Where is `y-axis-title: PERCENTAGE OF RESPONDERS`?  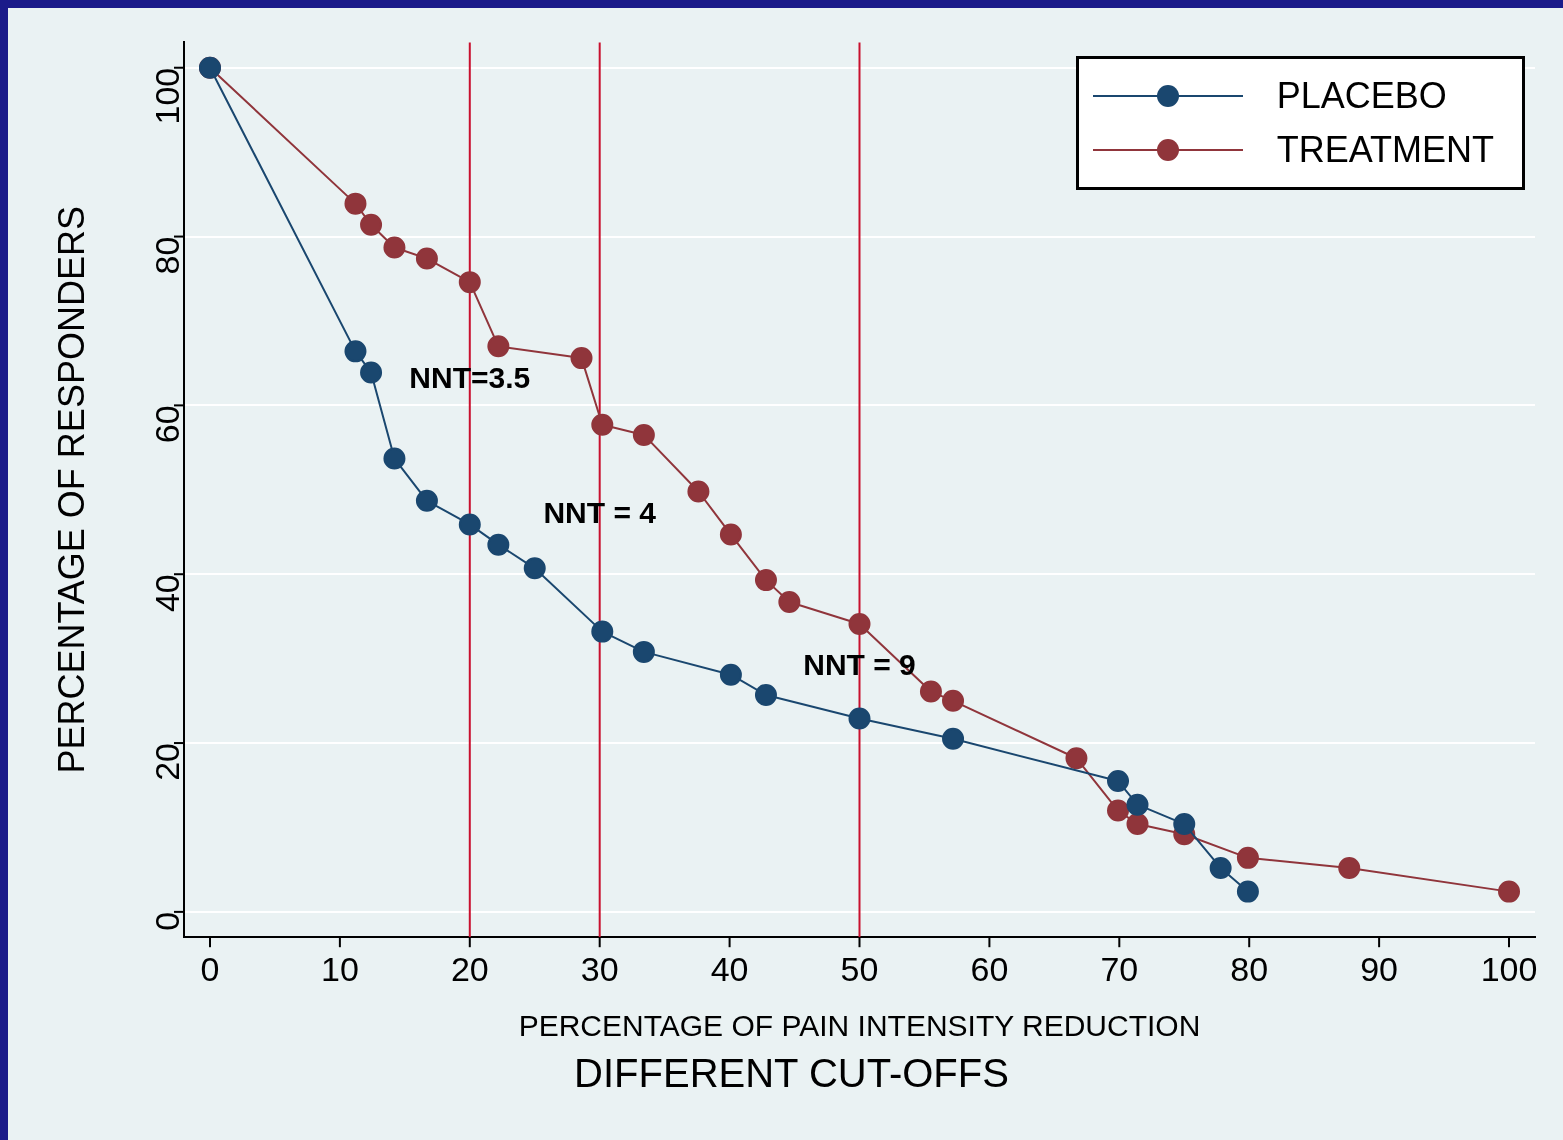 y-axis-title: PERCENTAGE OF RESPONDERS is located at coordinates (71, 490).